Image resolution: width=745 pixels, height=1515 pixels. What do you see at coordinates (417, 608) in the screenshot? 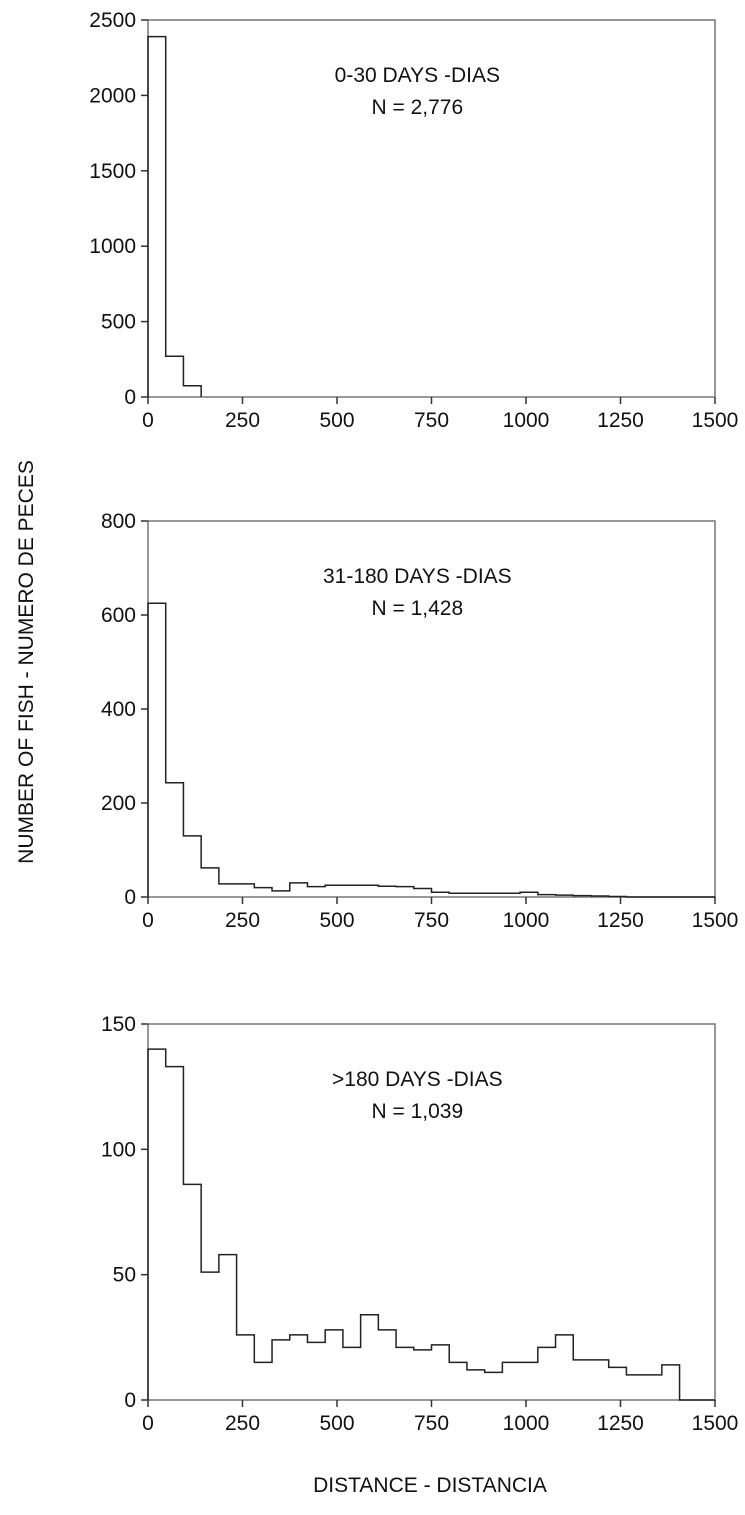
I see `panel-sample-size: N = 1,428` at bounding box center [417, 608].